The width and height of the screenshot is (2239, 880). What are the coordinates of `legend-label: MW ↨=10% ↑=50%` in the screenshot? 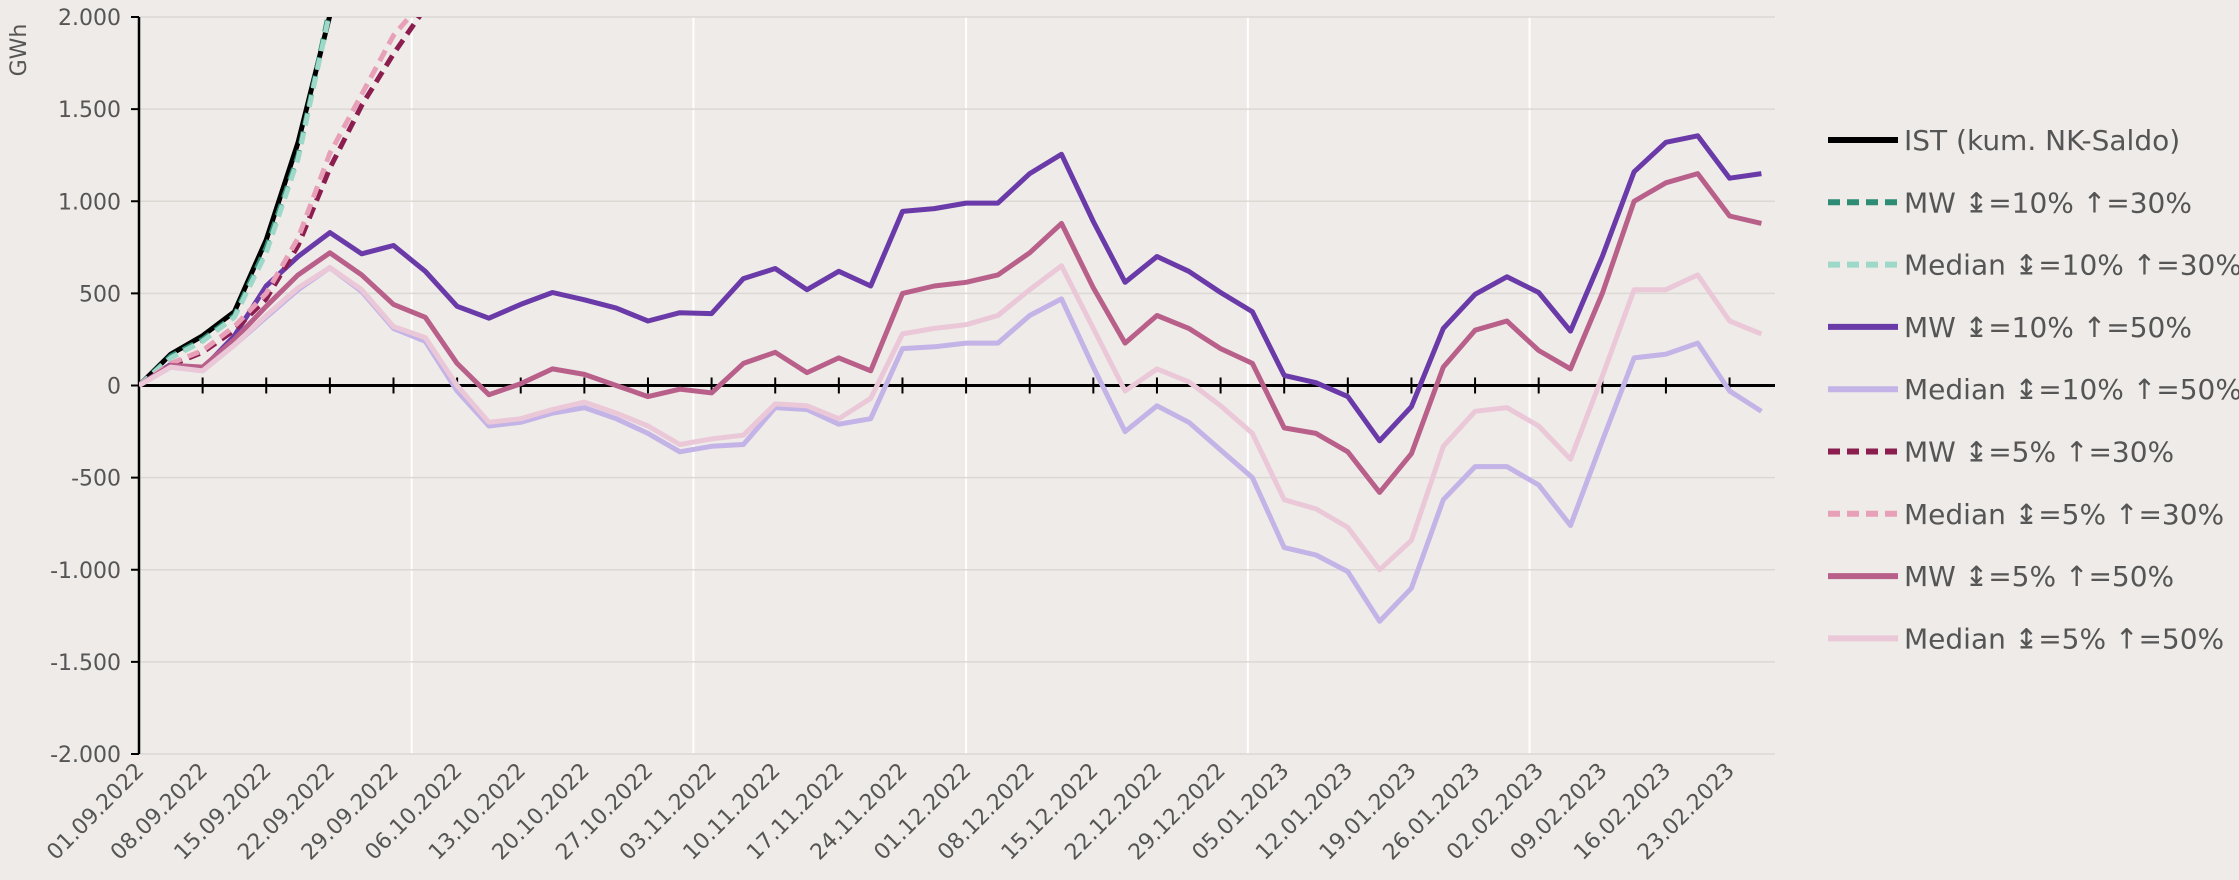 It's located at (2048, 327).